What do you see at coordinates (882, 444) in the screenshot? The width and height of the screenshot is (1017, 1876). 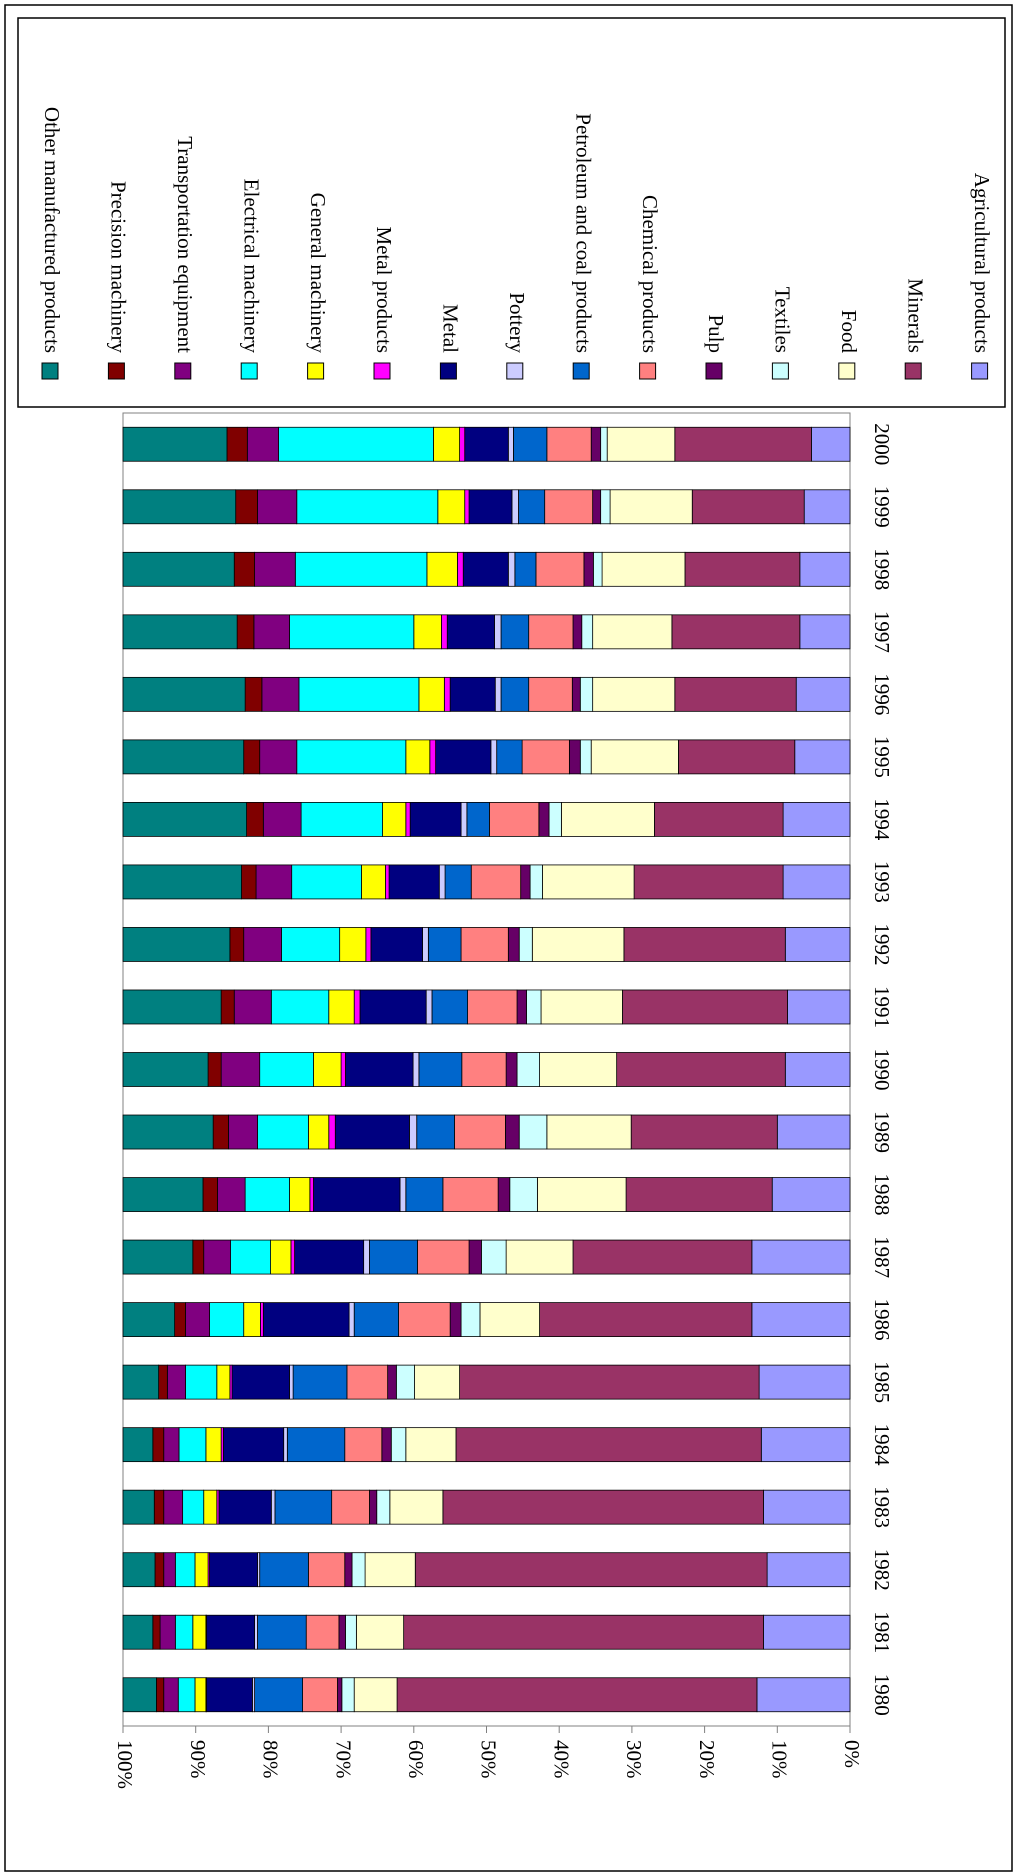 I see `x-tick-label: 2000` at bounding box center [882, 444].